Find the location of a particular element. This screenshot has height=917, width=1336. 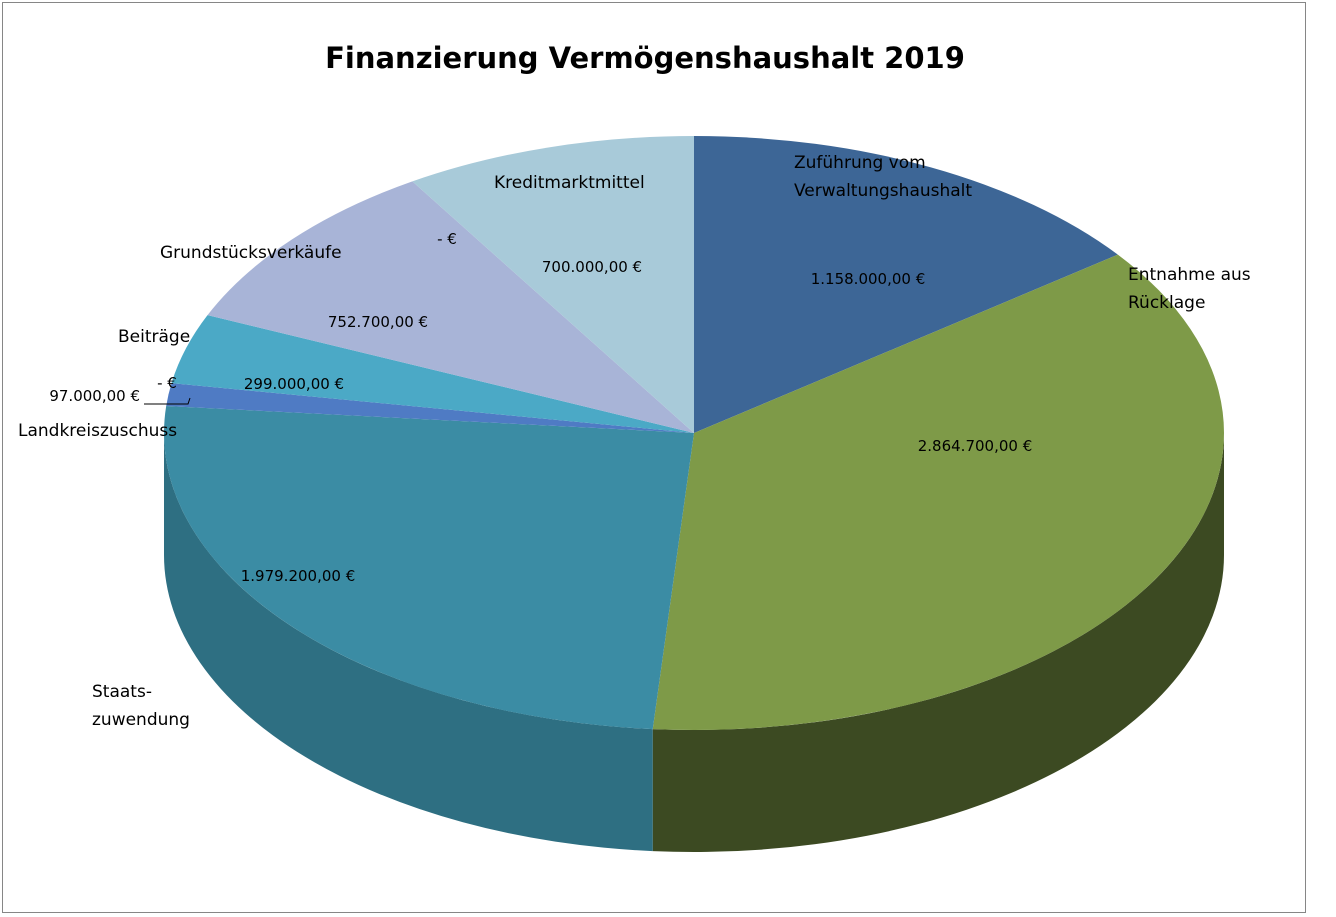

category-label-staats-zuwendung: zuwendung is located at coordinates (141, 720).